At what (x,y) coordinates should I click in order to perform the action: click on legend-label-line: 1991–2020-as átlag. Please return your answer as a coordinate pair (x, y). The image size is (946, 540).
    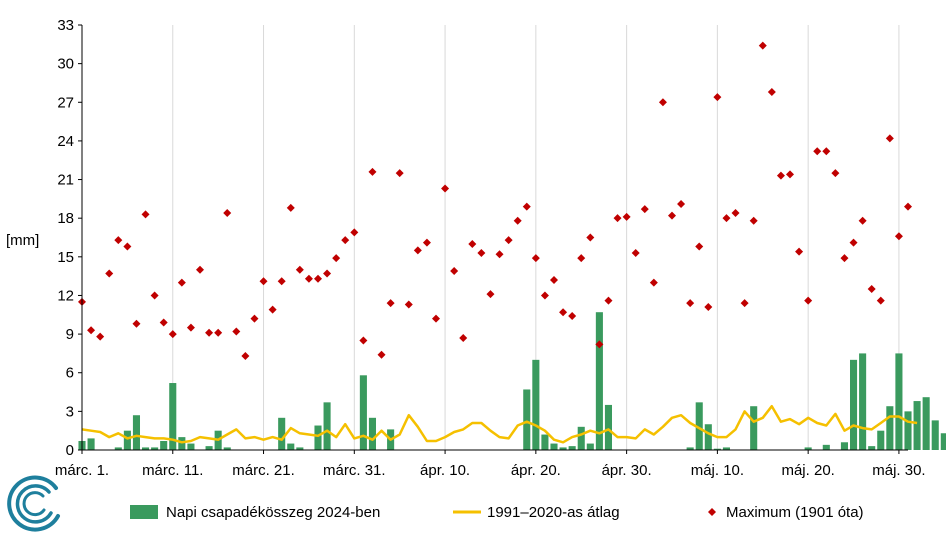
    Looking at the image, I should click on (553, 512).